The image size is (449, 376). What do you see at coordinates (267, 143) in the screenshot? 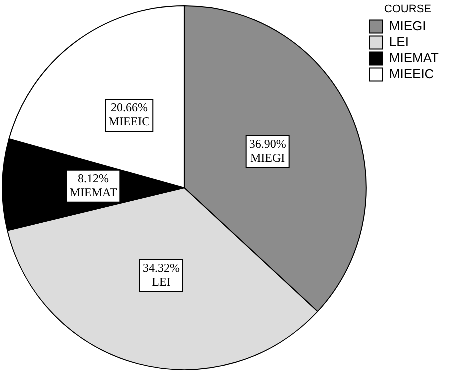
I see `data-label: 36.90%` at bounding box center [267, 143].